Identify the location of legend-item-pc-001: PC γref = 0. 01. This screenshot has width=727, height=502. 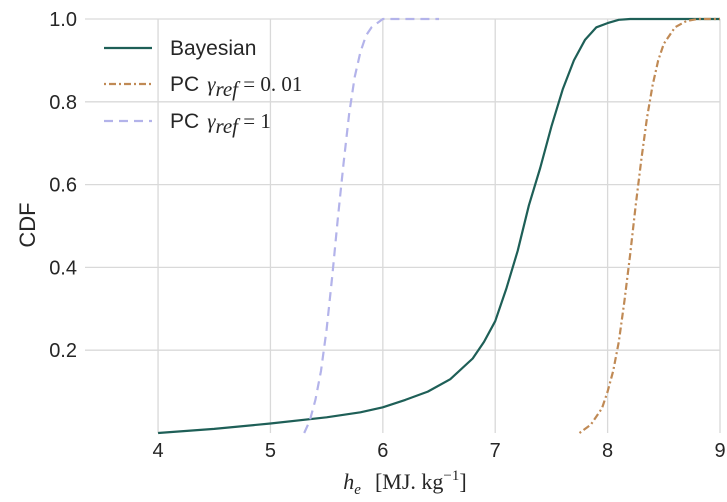
(203, 86).